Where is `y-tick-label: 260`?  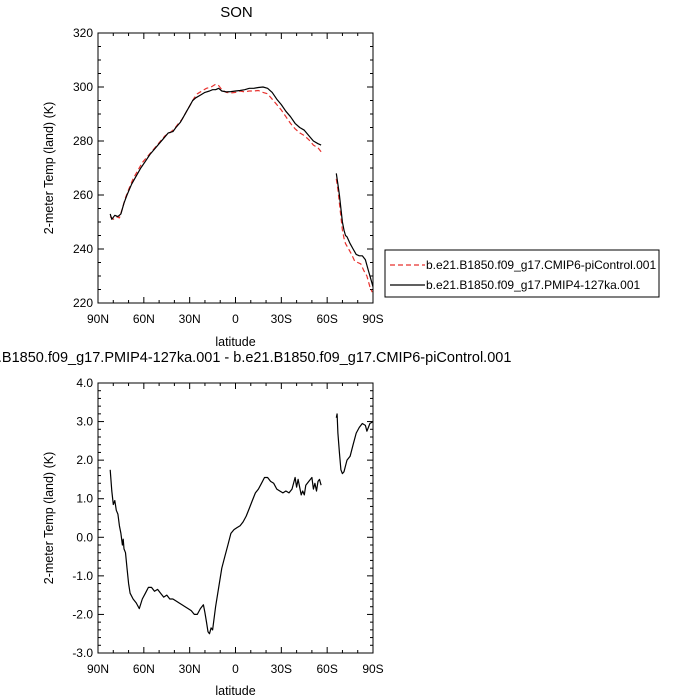
y-tick-label: 260 is located at coordinates (83, 195).